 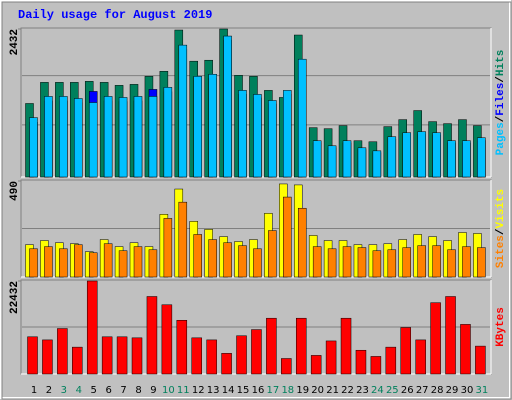 I want to click on x-tick-label: 25, so click(x=392, y=390).